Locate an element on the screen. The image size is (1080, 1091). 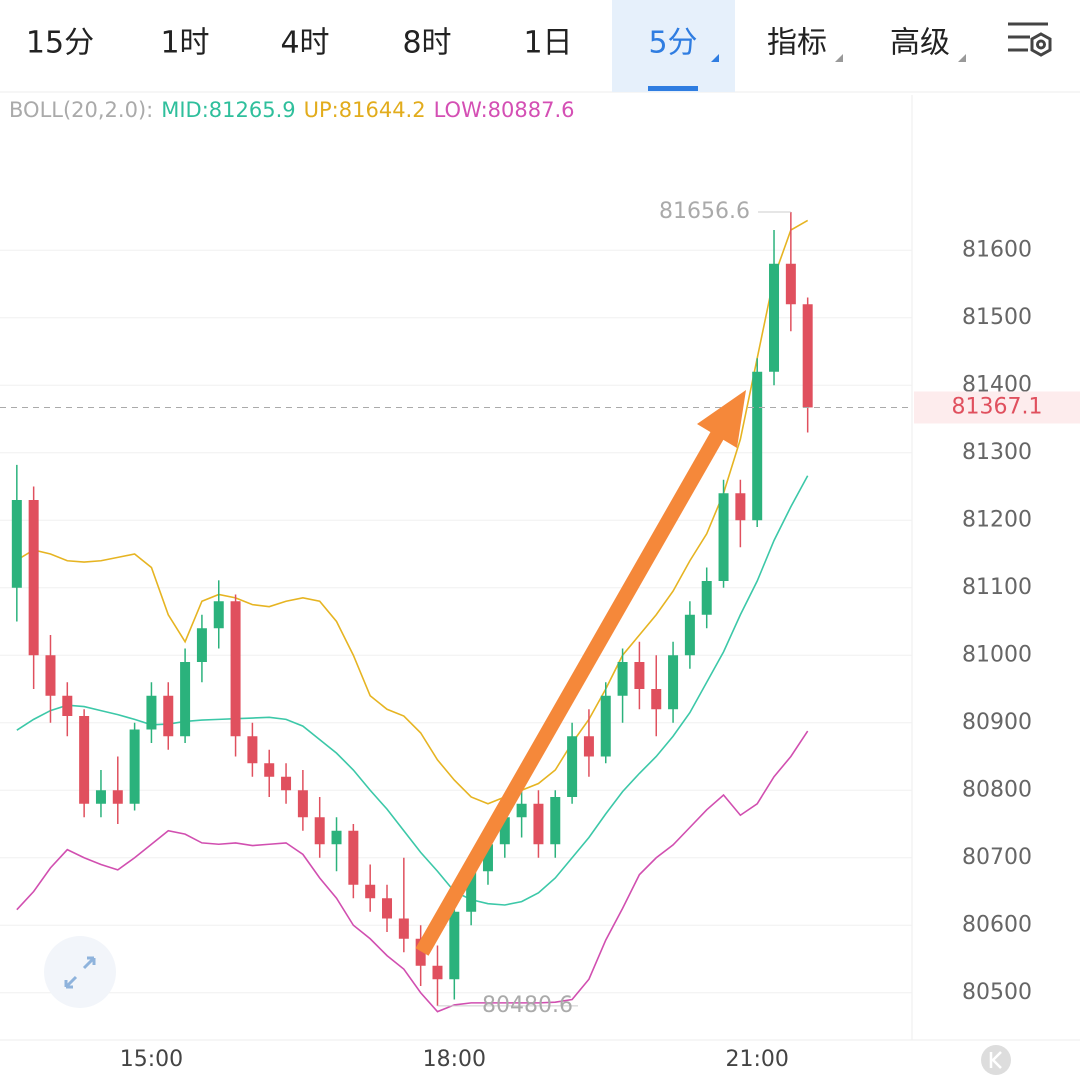
tab: 15分 is located at coordinates (60, 43).